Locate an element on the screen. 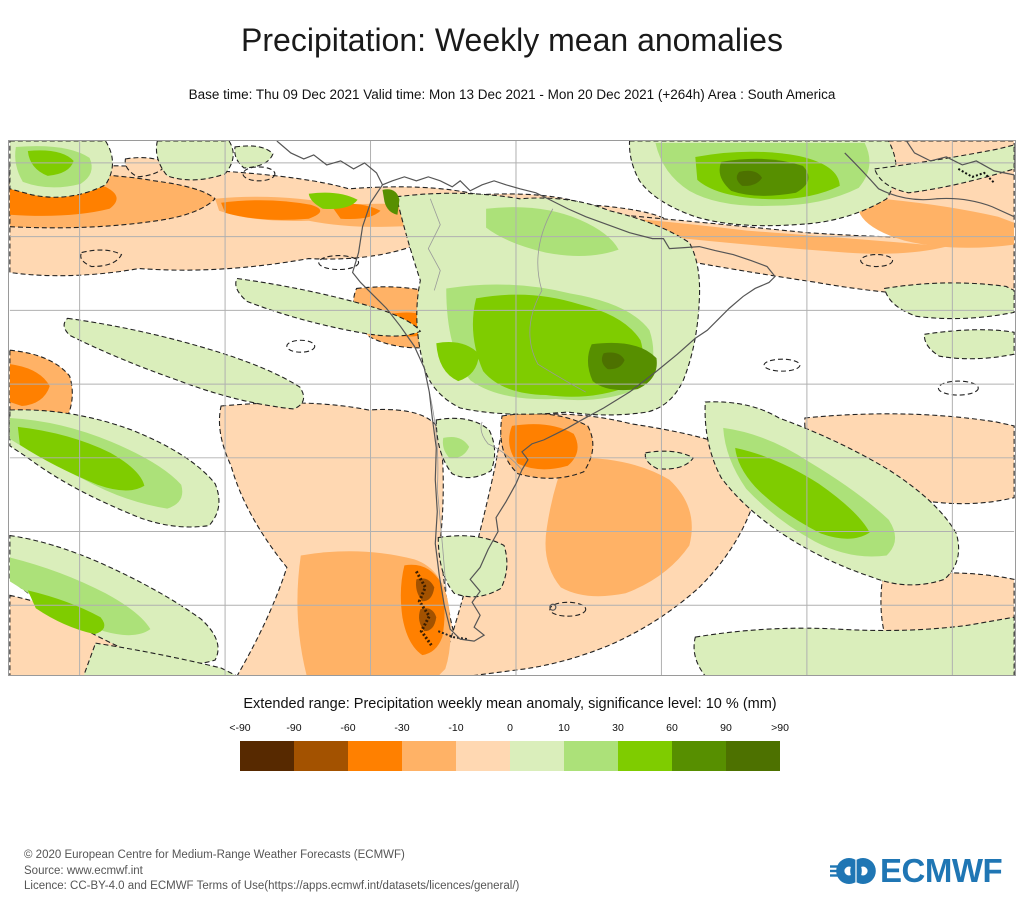  ecmwf-logo: ECMWF is located at coordinates (919, 871).